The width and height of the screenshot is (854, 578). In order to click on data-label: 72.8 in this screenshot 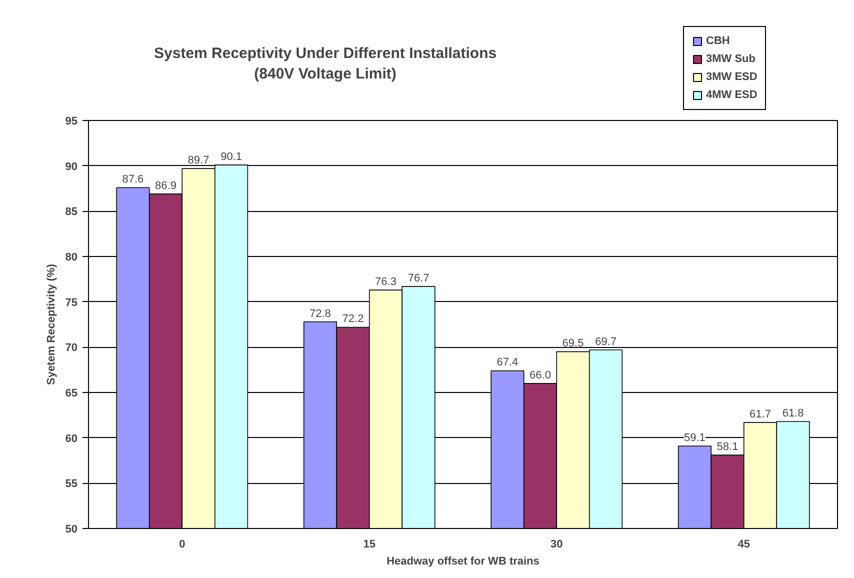, I will do `click(320, 314)`.